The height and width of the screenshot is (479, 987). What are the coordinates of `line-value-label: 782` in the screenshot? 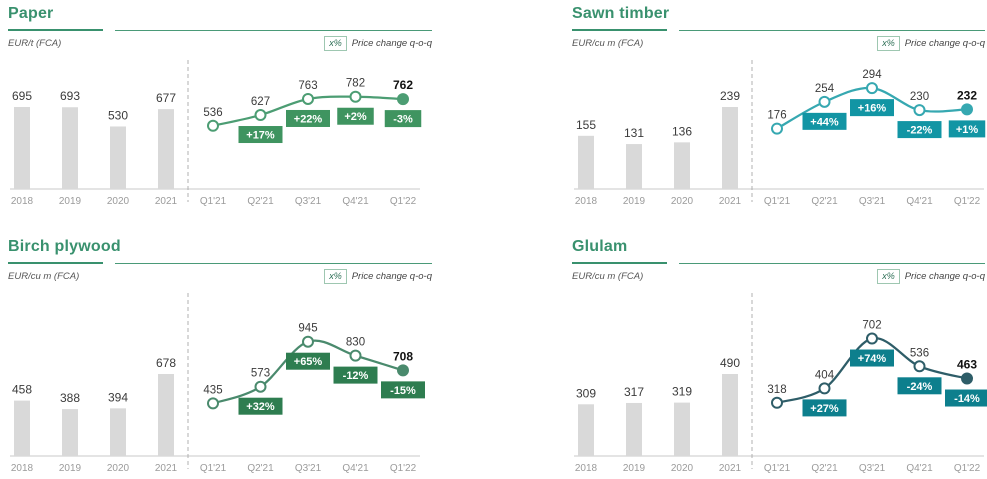 It's located at (355, 84).